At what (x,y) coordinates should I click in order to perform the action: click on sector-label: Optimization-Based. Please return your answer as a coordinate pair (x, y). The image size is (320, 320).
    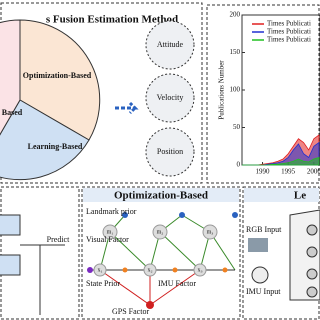
    Looking at the image, I should click on (57, 75).